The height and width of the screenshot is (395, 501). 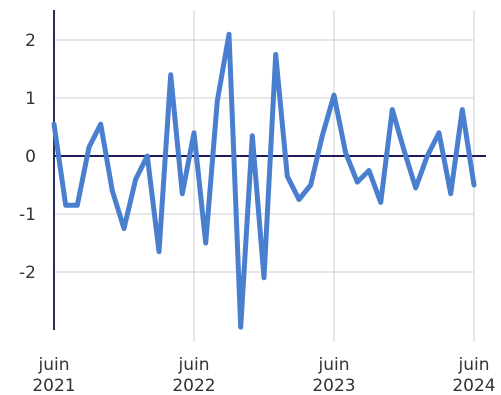 I want to click on x-tick-year: 2022, so click(x=193, y=385).